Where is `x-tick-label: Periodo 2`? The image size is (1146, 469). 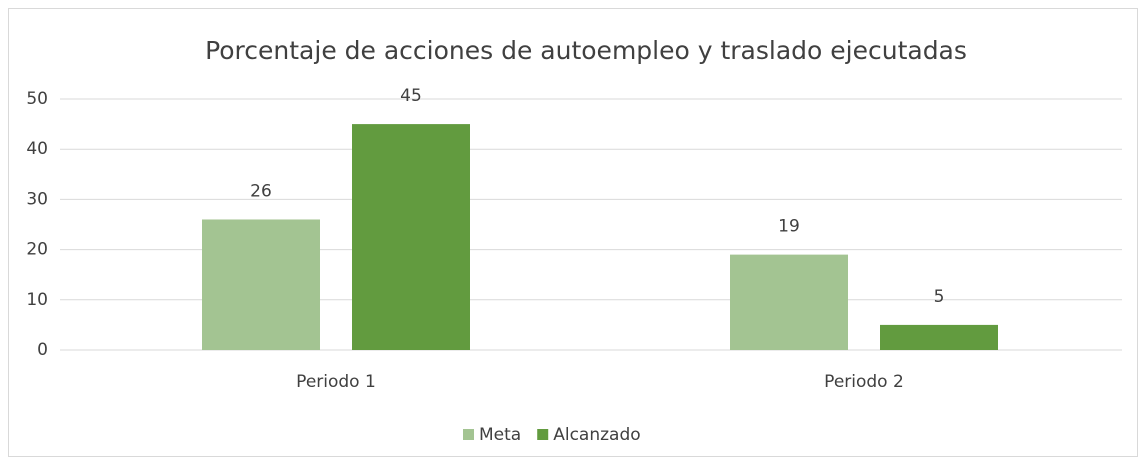 x-tick-label: Periodo 2 is located at coordinates (864, 382).